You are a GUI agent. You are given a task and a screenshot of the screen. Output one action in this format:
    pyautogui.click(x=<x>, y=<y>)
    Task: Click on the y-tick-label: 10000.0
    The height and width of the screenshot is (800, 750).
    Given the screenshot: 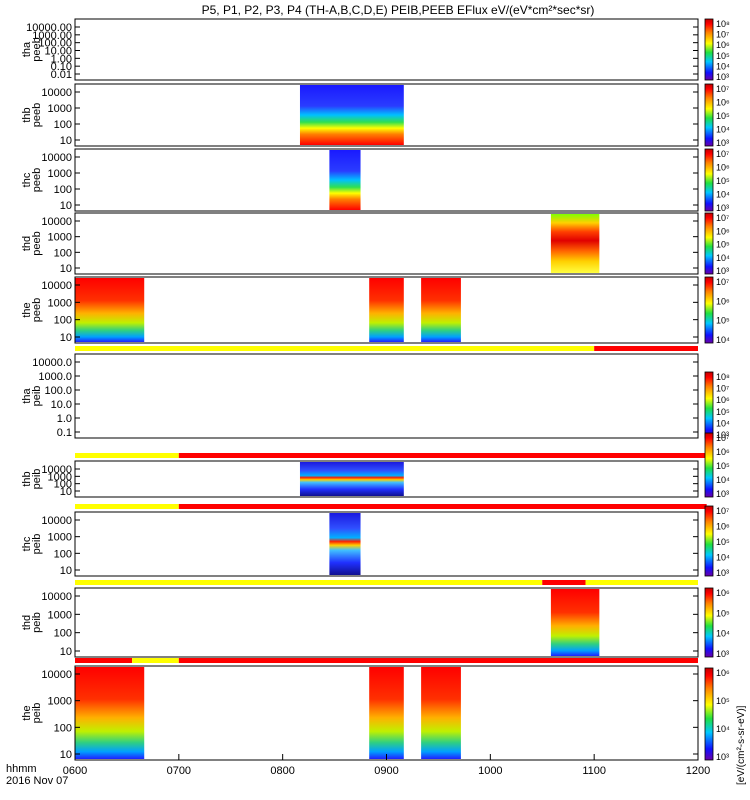 What is the action you would take?
    pyautogui.click(x=52, y=363)
    